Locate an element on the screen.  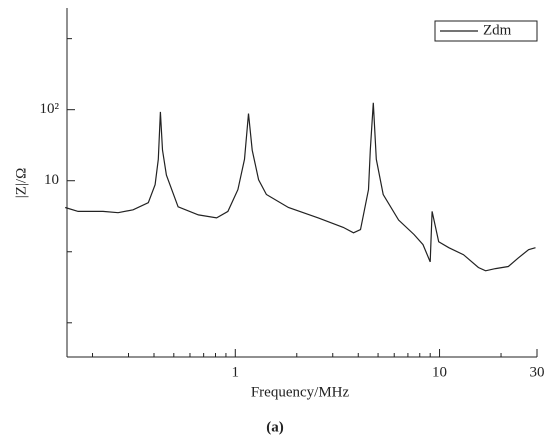
y-tick-label: 10 is located at coordinates (51, 180).